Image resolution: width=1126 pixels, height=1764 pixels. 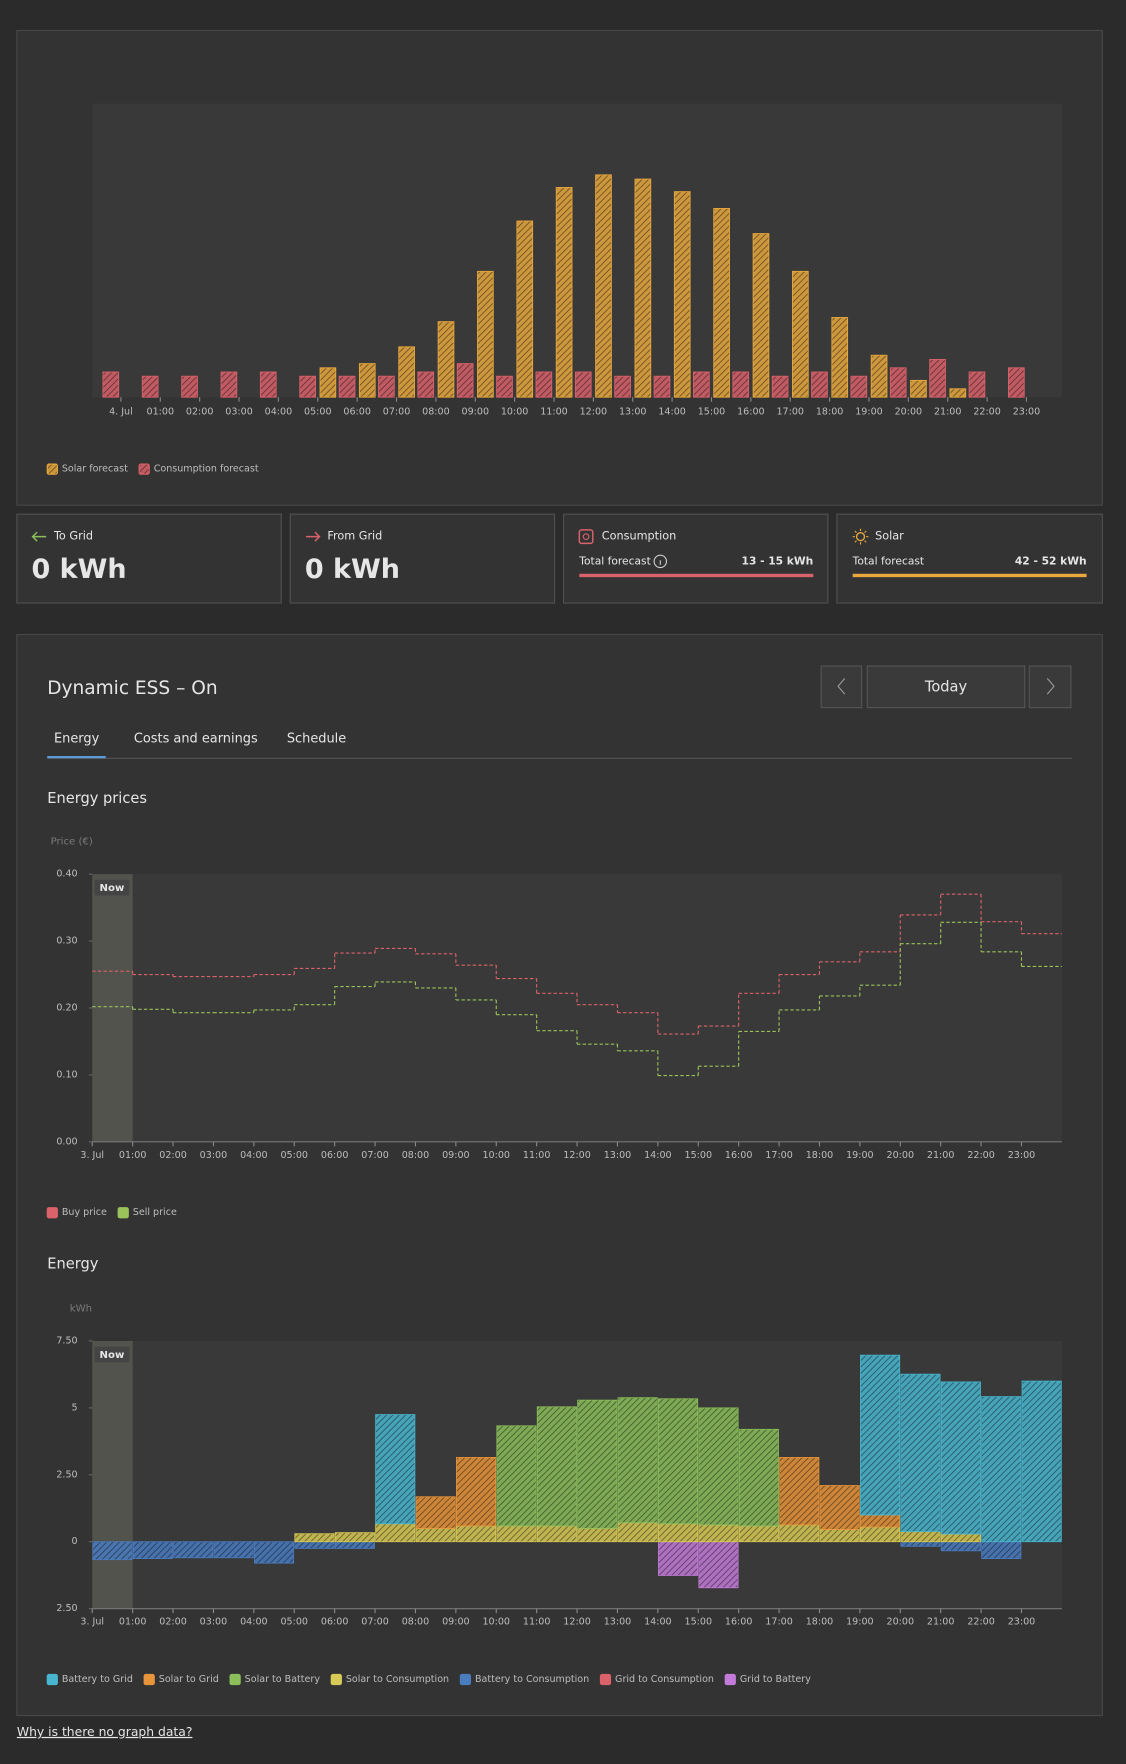 I want to click on x-tick-label: 13:00, so click(x=618, y=1155).